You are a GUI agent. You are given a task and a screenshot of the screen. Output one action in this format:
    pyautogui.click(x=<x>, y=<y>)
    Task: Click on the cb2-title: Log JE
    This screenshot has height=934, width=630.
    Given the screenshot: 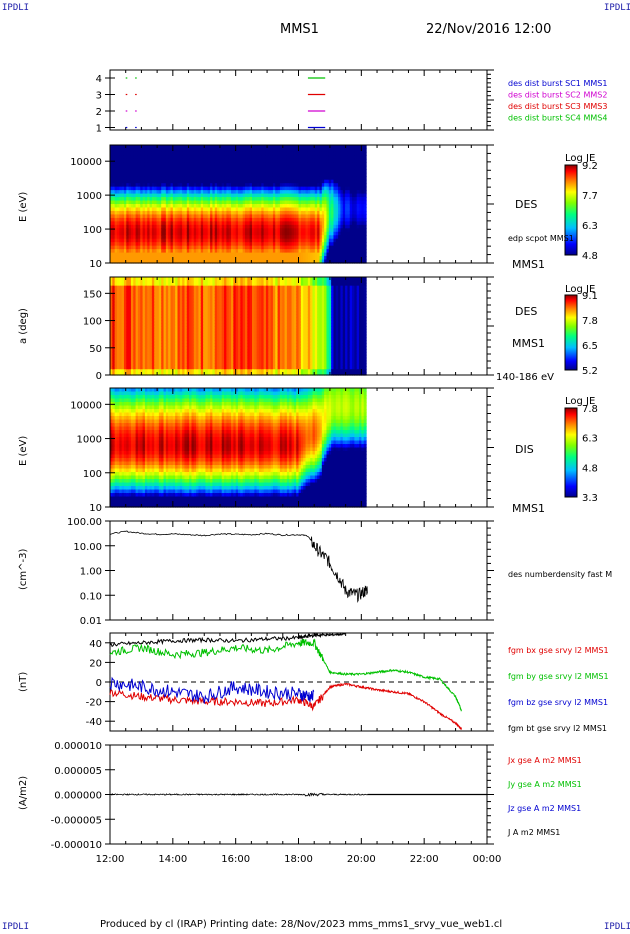 What is the action you would take?
    pyautogui.click(x=580, y=289)
    